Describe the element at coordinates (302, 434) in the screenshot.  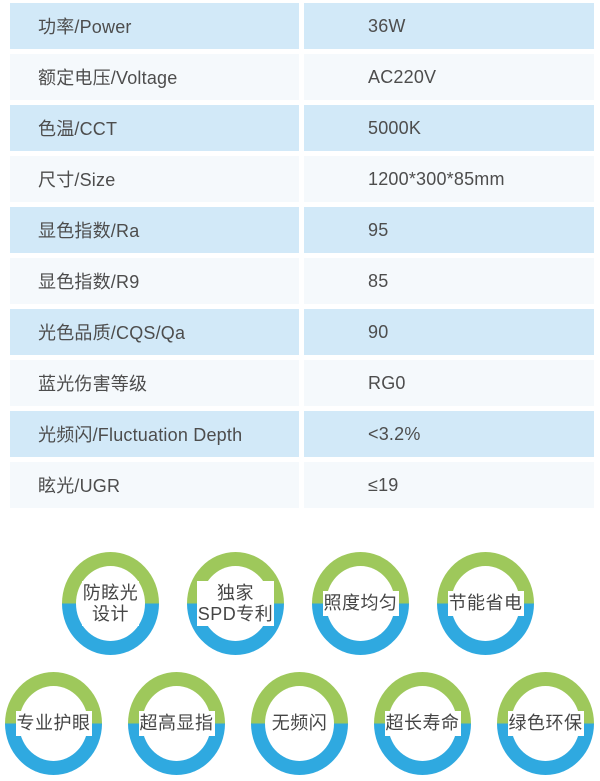
I see `spec-row-flicker: 光频闪/Fluctuation Depth <3.2%` at that location.